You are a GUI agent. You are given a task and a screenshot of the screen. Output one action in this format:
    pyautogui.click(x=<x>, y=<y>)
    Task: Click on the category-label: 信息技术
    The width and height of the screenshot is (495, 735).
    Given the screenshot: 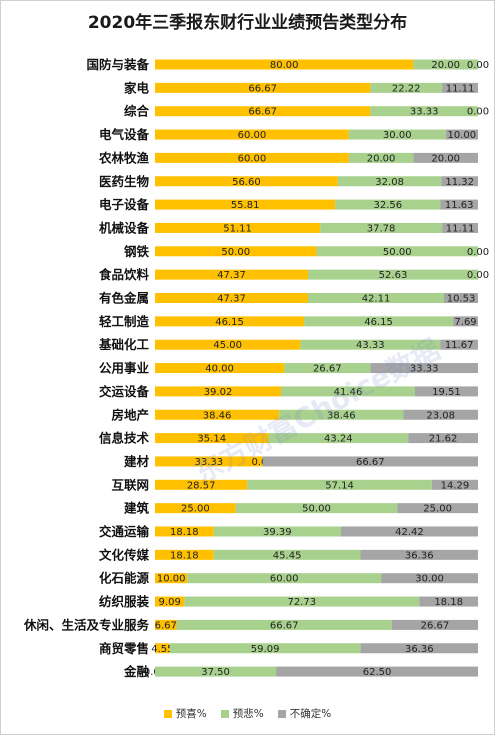 What is the action you would take?
    pyautogui.click(x=124, y=438)
    